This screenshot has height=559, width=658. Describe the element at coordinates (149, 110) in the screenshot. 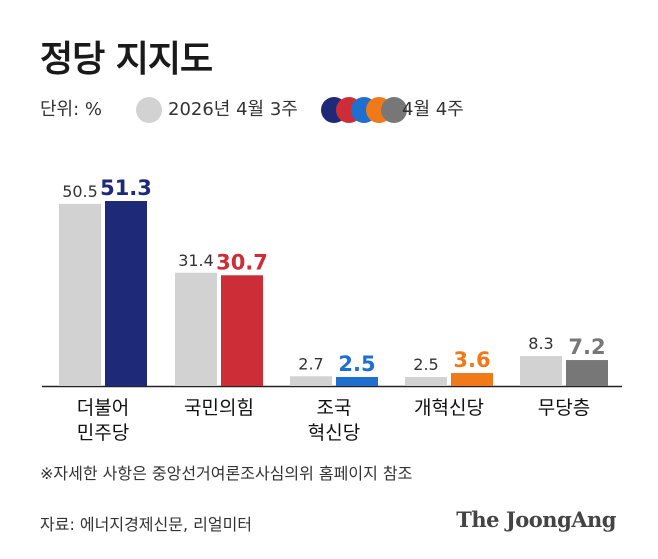

I see `previous-legend-swatch` at that location.